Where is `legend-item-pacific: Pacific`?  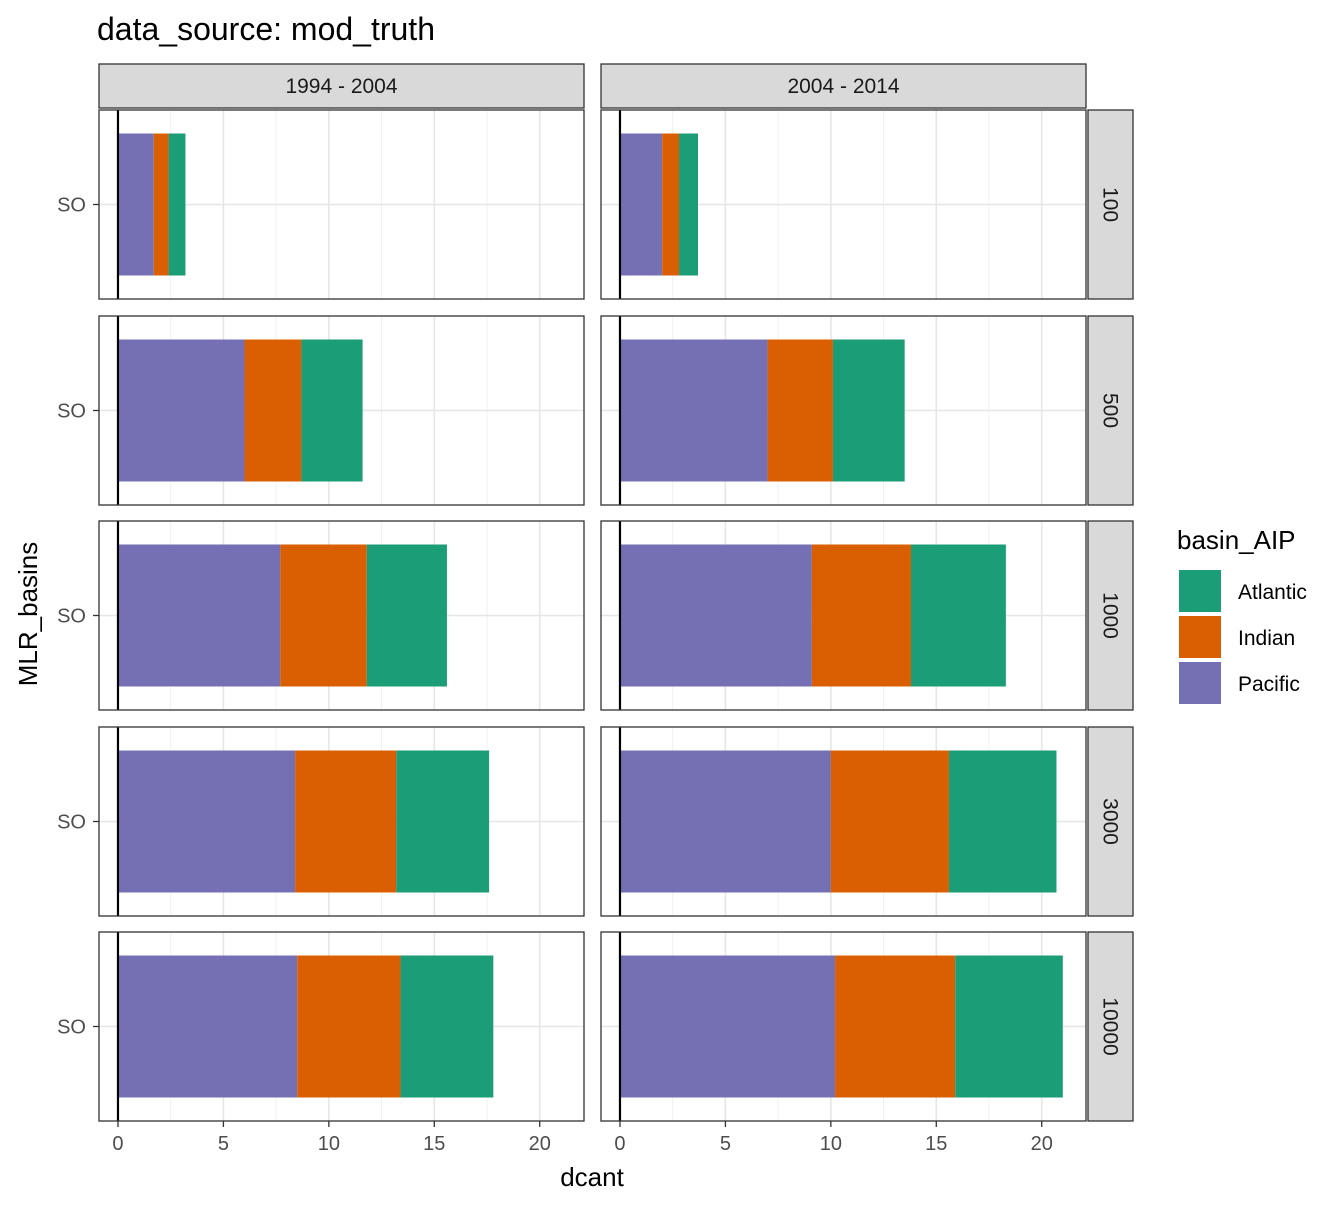 legend-item-pacific: Pacific is located at coordinates (1239, 683).